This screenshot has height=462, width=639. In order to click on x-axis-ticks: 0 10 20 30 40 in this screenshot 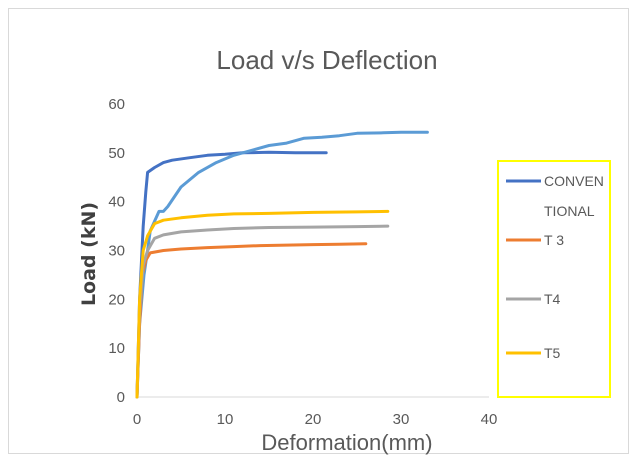, I will do `click(315, 419)`.